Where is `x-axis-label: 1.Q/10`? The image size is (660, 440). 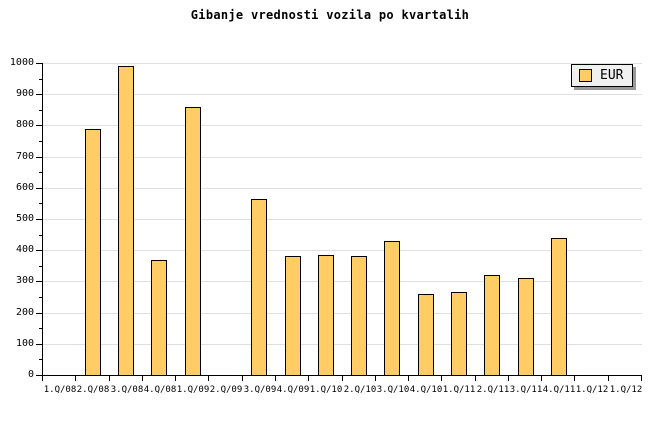
x-axis-label: 1.Q/10 is located at coordinates (326, 390).